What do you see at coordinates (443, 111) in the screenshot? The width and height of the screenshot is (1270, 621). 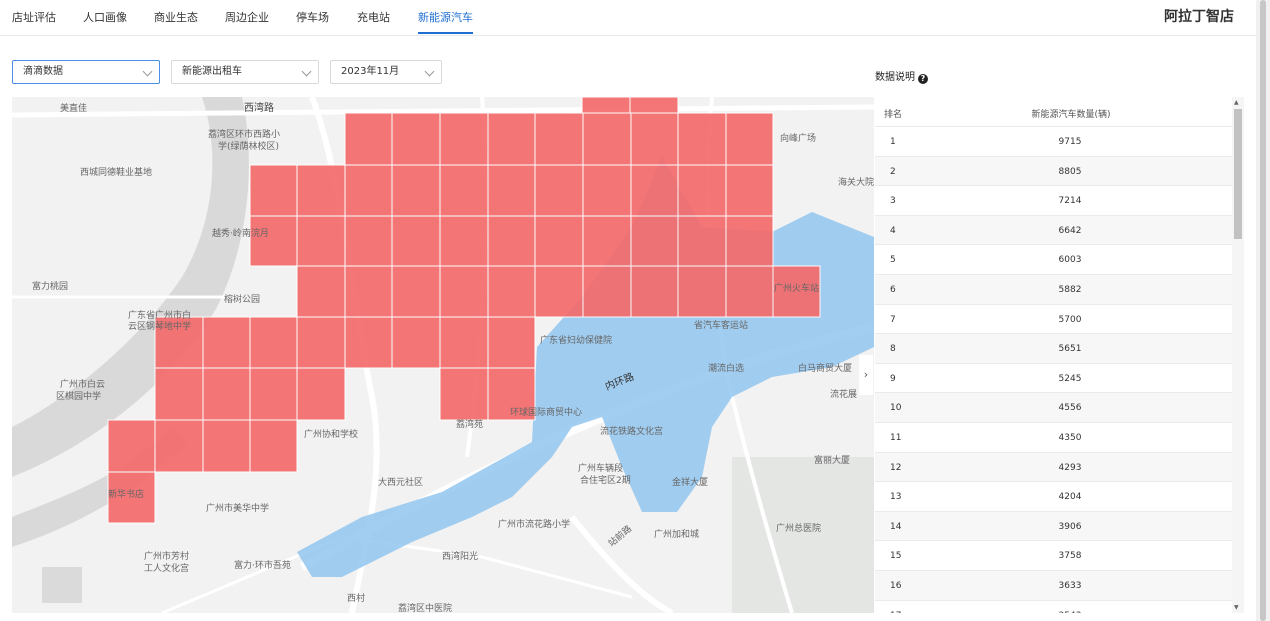 I see `map-road` at bounding box center [443, 111].